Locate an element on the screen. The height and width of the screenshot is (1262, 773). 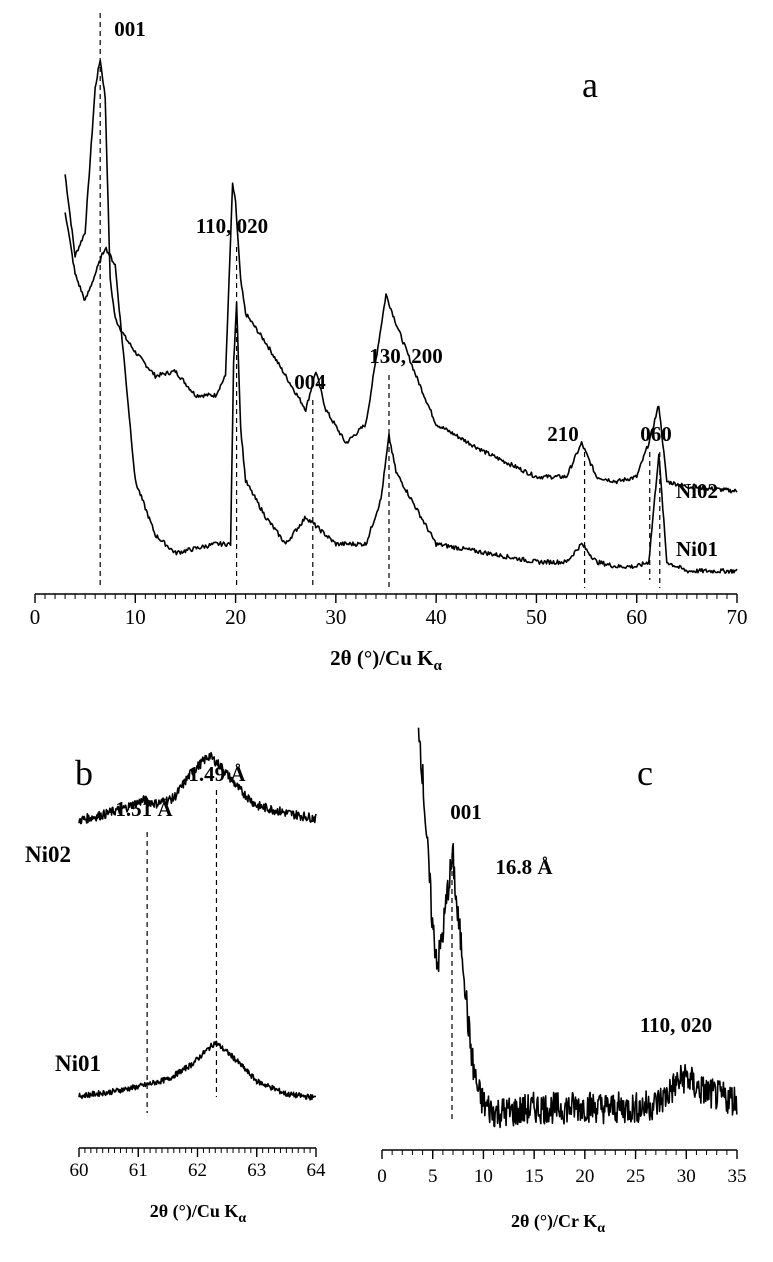
panel-c-x-tick-label: 25 is located at coordinates (635, 1176).